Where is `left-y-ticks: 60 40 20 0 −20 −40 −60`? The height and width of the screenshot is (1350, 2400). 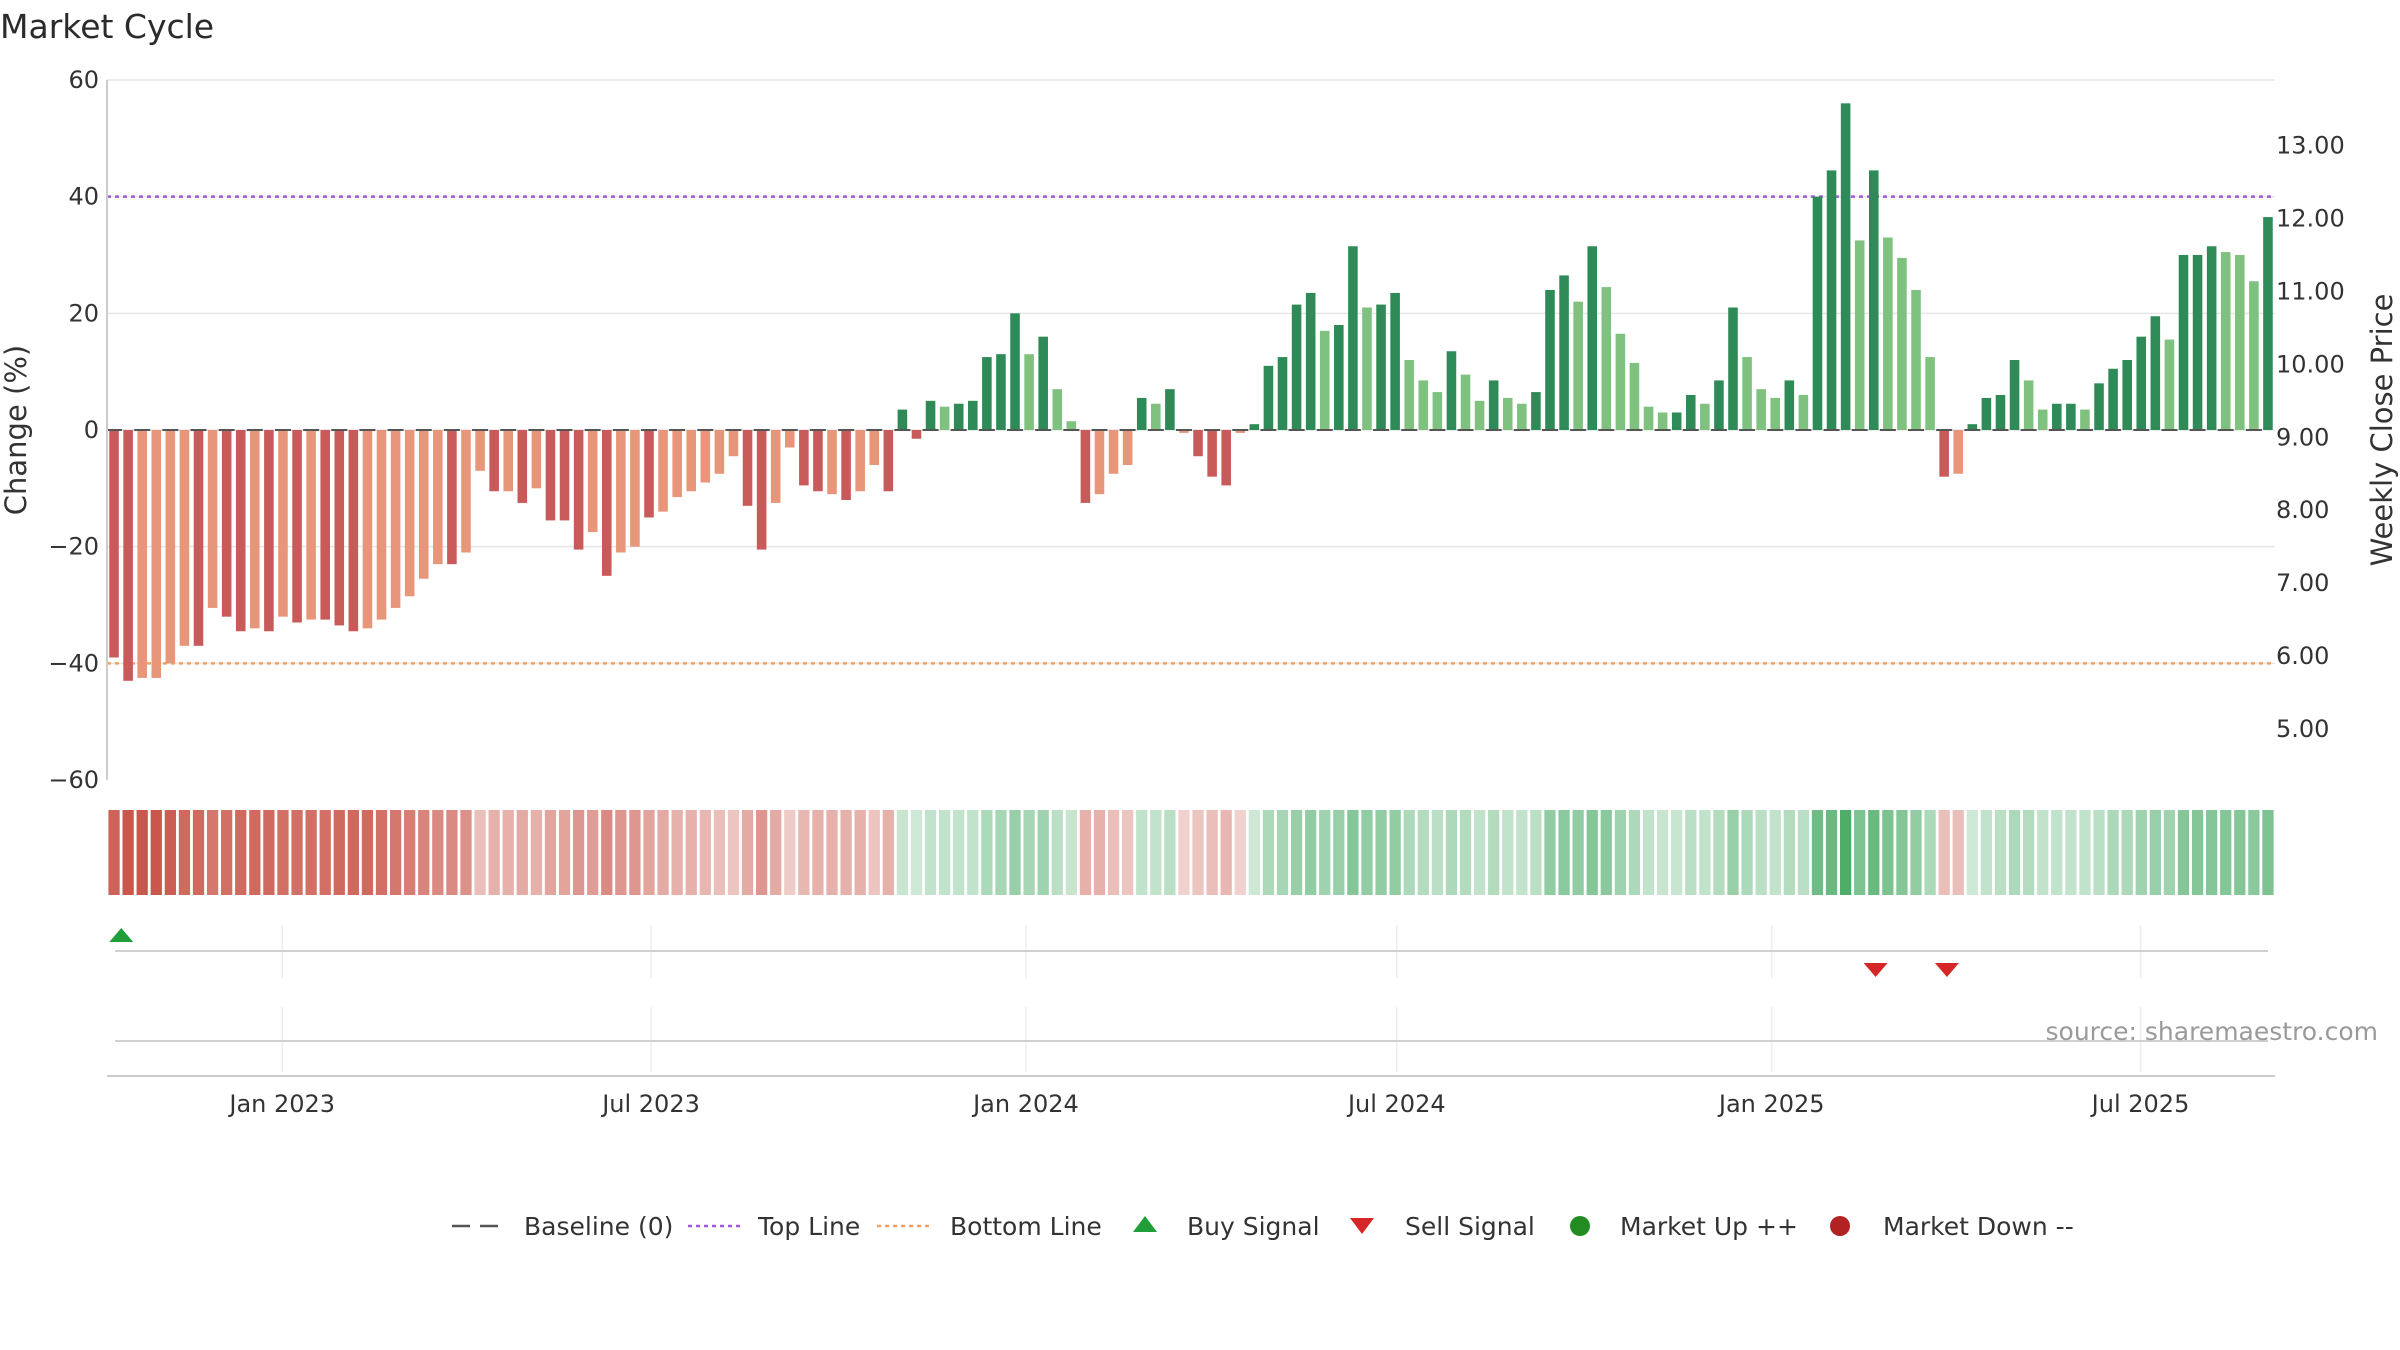
left-y-ticks: 60 40 20 0 −20 −40 −60 is located at coordinates (73, 430).